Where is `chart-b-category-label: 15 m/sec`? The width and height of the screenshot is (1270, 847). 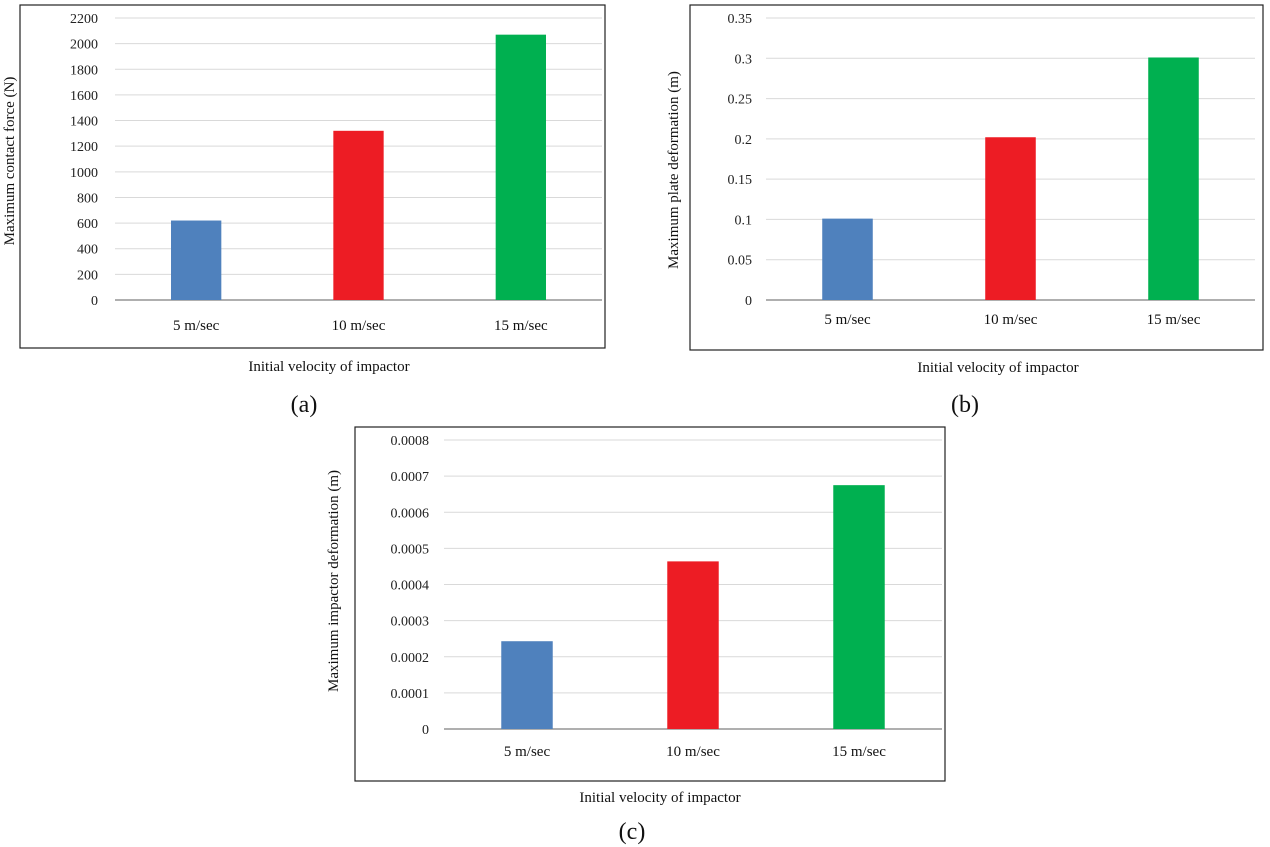 chart-b-category-label: 15 m/sec is located at coordinates (1174, 320).